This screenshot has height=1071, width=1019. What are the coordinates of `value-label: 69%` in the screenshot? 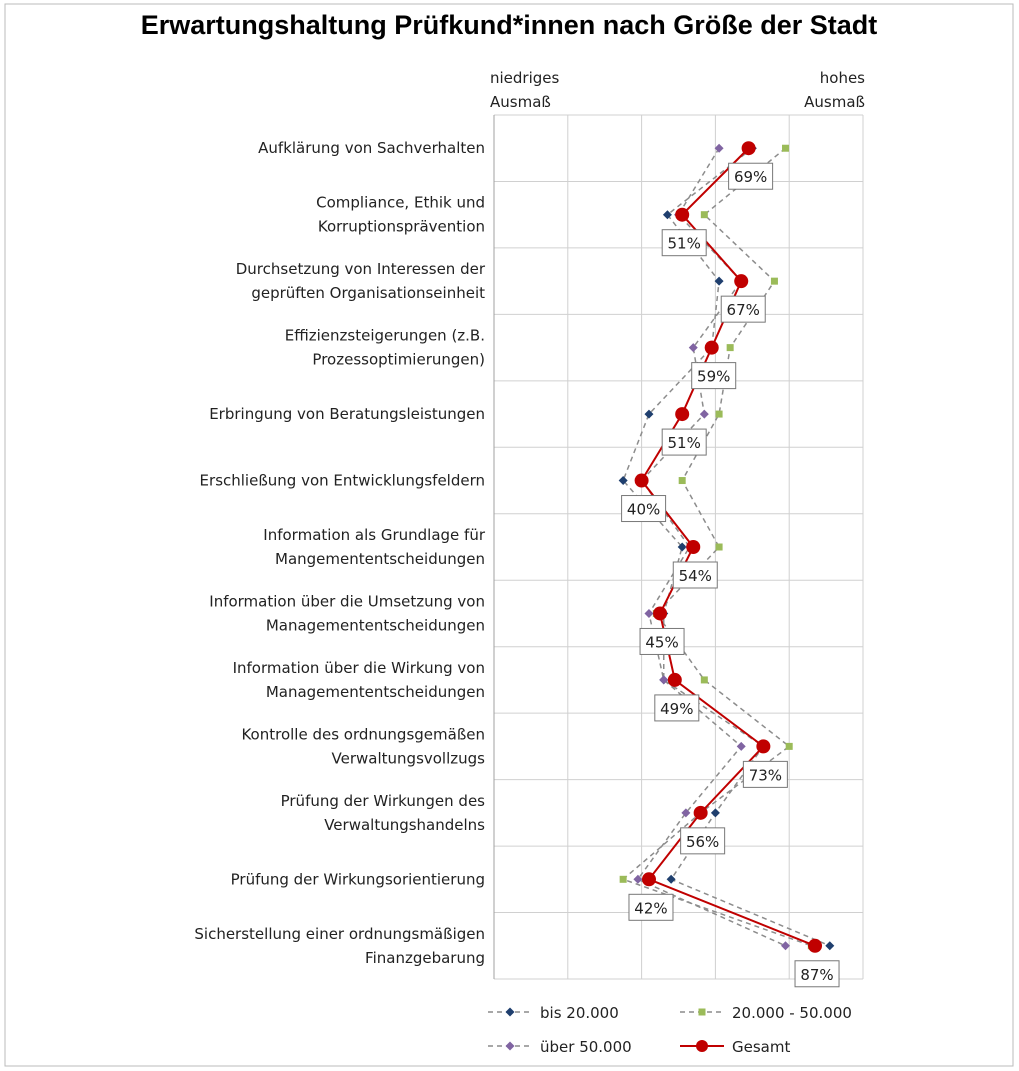 It's located at (750, 177).